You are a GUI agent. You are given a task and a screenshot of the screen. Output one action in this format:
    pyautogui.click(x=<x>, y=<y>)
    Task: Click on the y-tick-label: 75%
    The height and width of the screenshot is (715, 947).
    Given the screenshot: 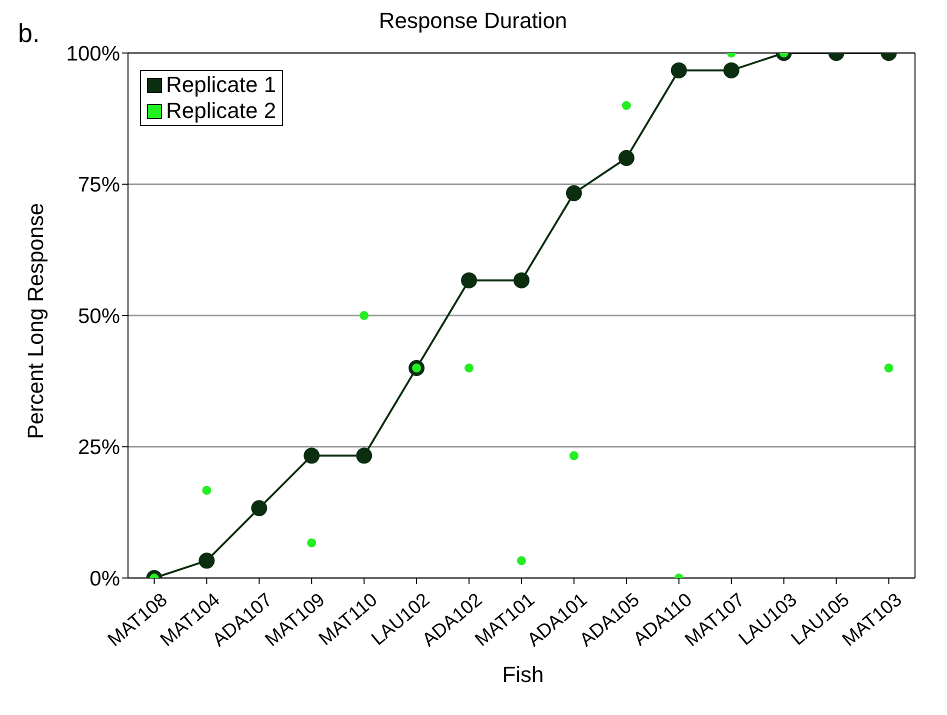 What is the action you would take?
    pyautogui.click(x=99, y=185)
    